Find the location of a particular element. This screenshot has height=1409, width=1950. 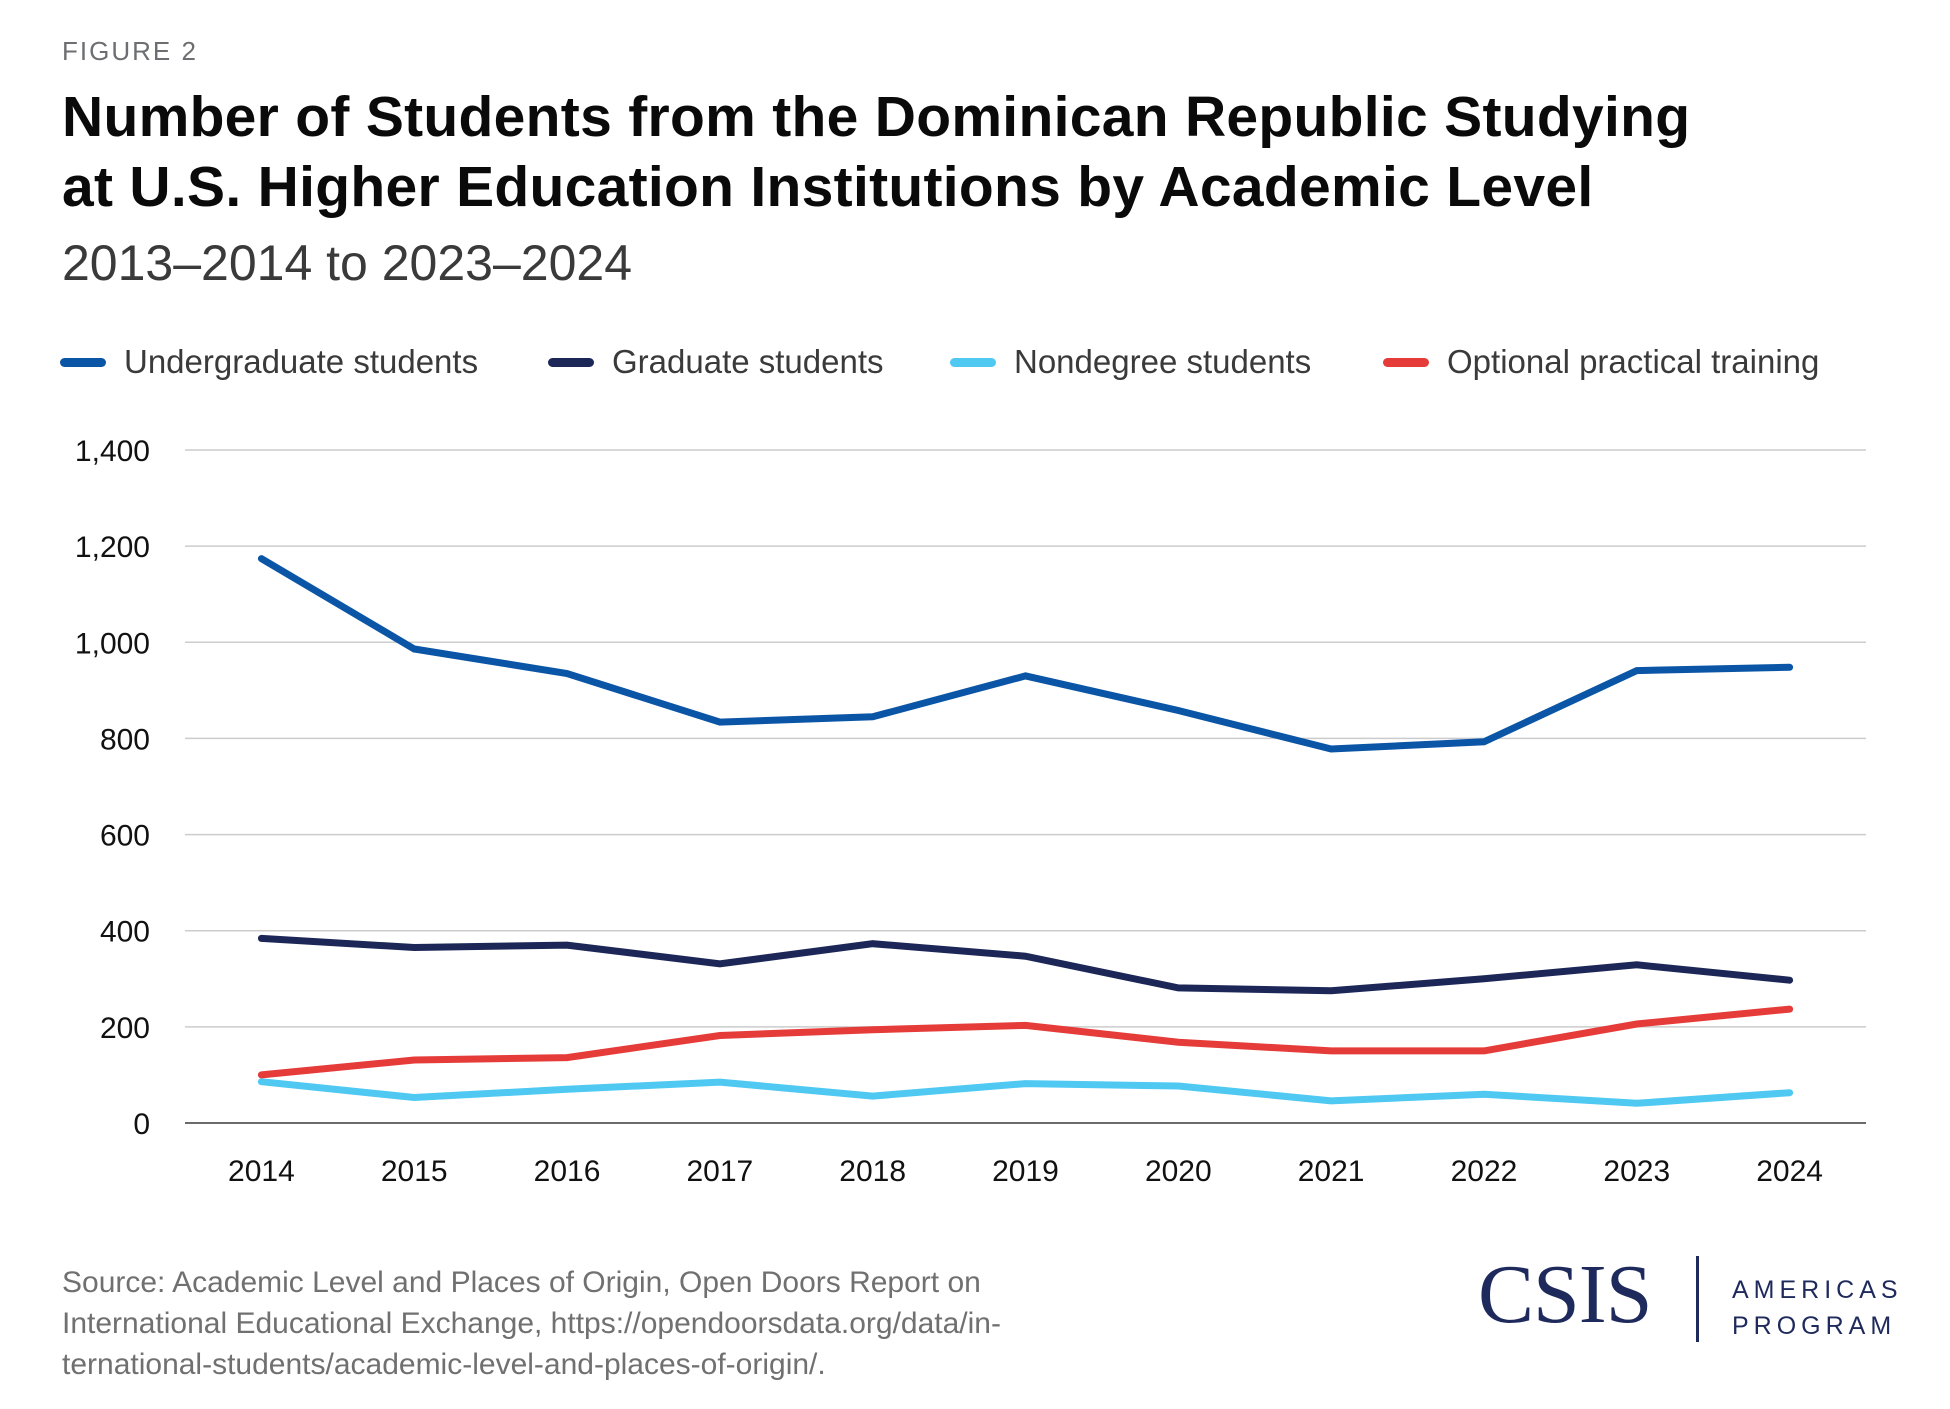

x-tick-label: 2017 is located at coordinates (719, 1171).